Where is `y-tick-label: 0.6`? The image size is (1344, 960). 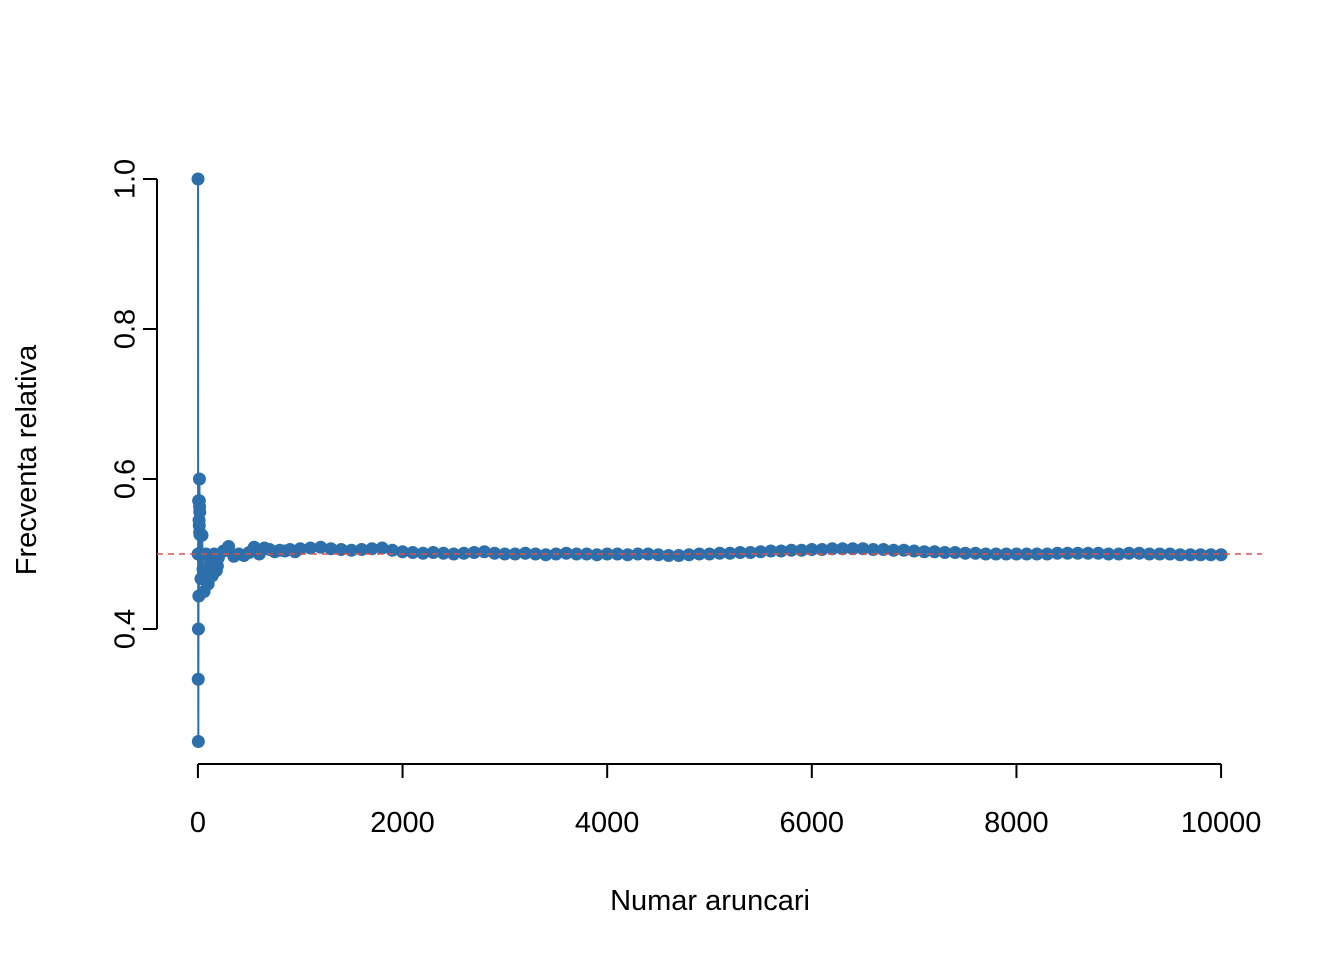 y-tick-label: 0.6 is located at coordinates (126, 479).